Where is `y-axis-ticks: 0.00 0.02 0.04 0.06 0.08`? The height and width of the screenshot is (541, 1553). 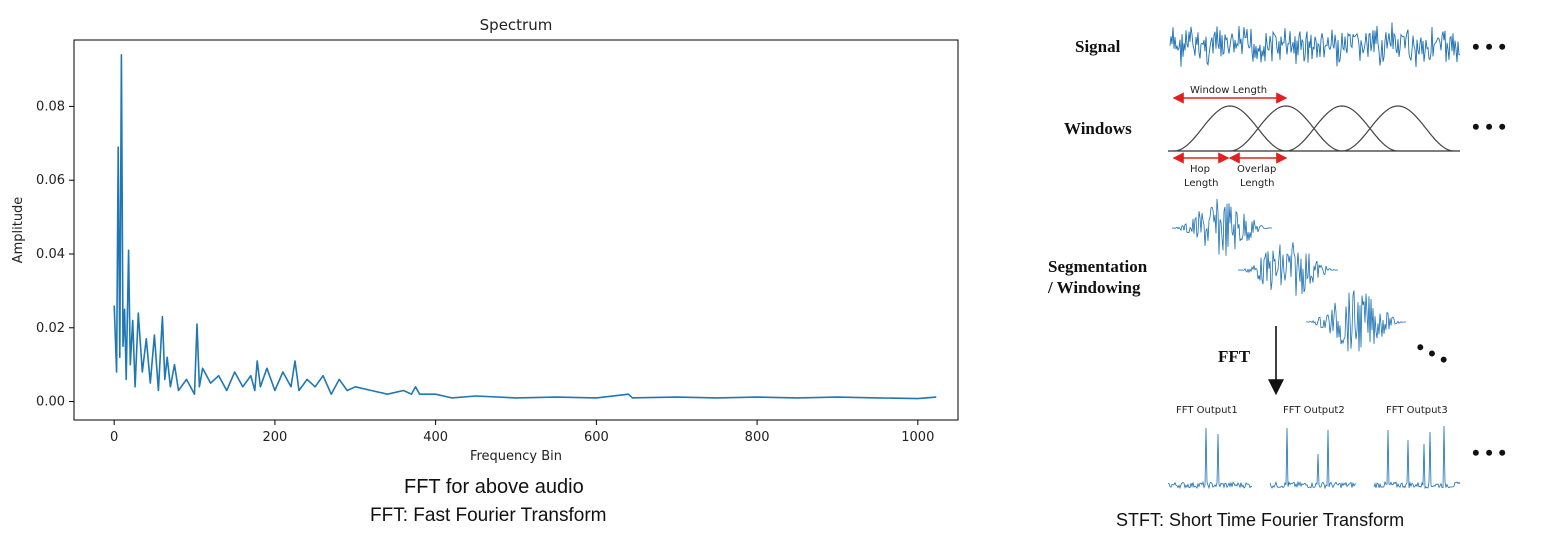
y-axis-ticks: 0.00 0.02 0.04 0.06 0.08 is located at coordinates (55, 254).